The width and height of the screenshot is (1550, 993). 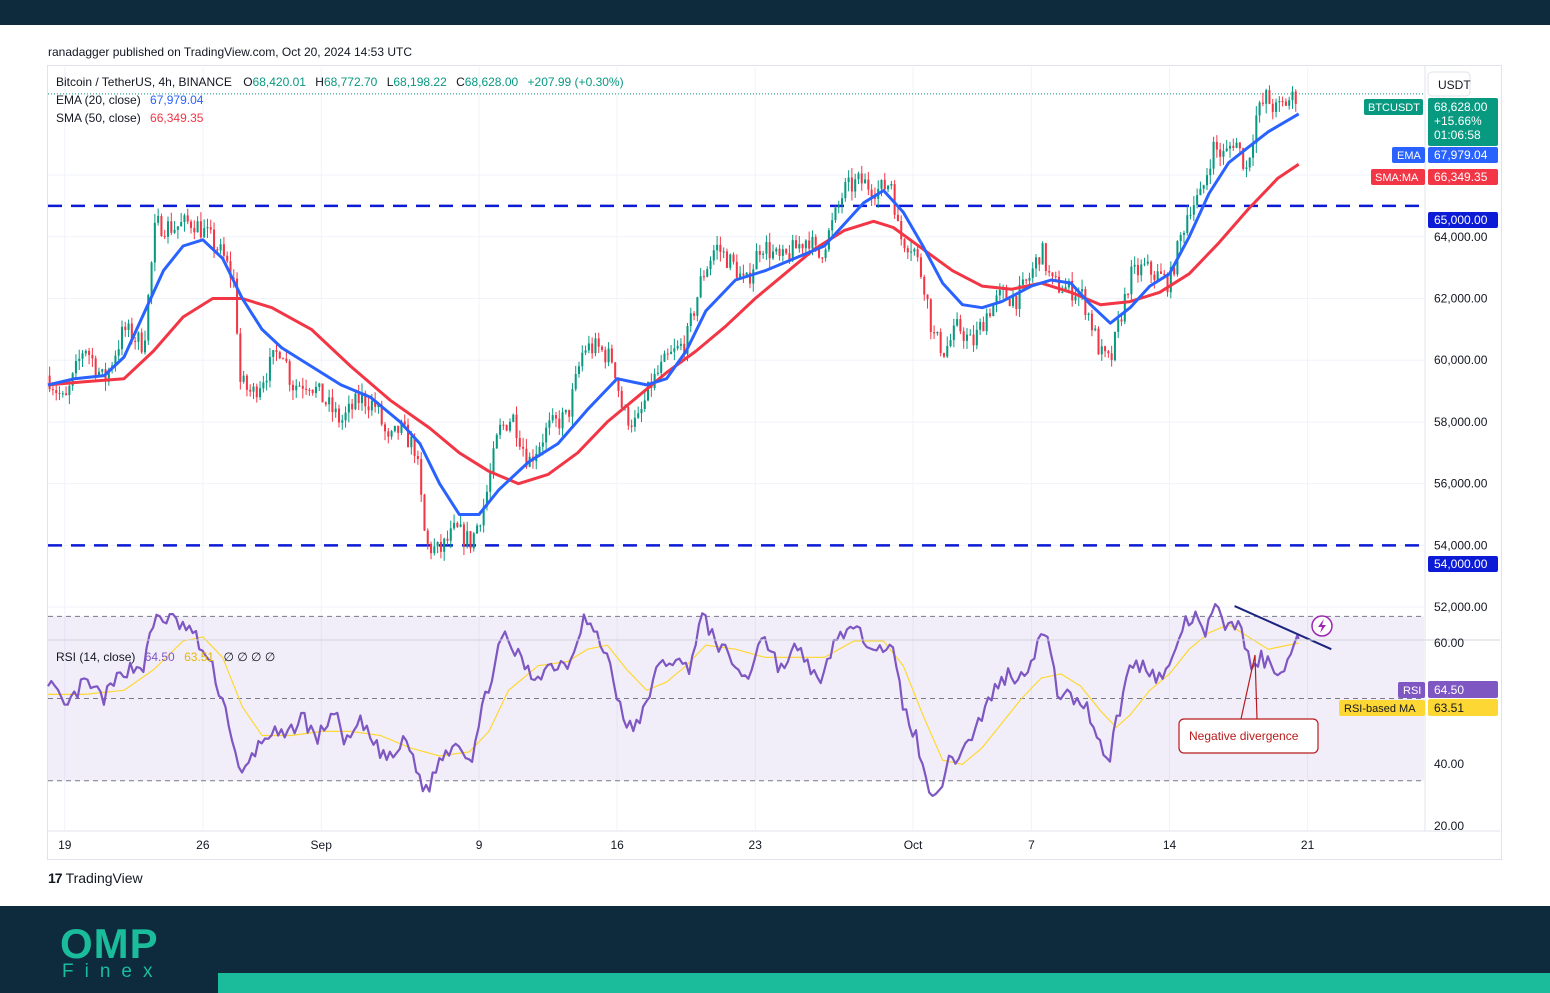 What do you see at coordinates (1461, 107) in the screenshot?
I see `price-tag-value: 68,628.00` at bounding box center [1461, 107].